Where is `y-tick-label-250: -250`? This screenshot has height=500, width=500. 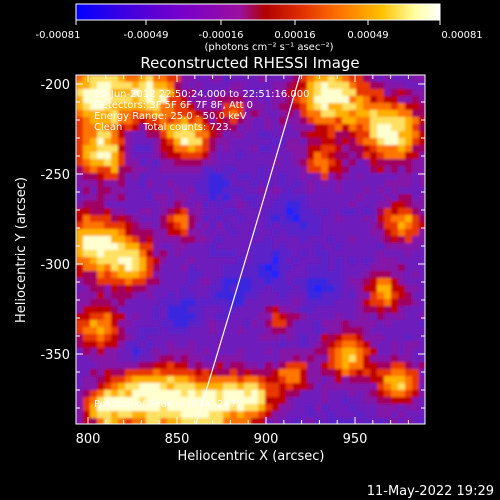 y-tick-label-250: -250 is located at coordinates (55, 175).